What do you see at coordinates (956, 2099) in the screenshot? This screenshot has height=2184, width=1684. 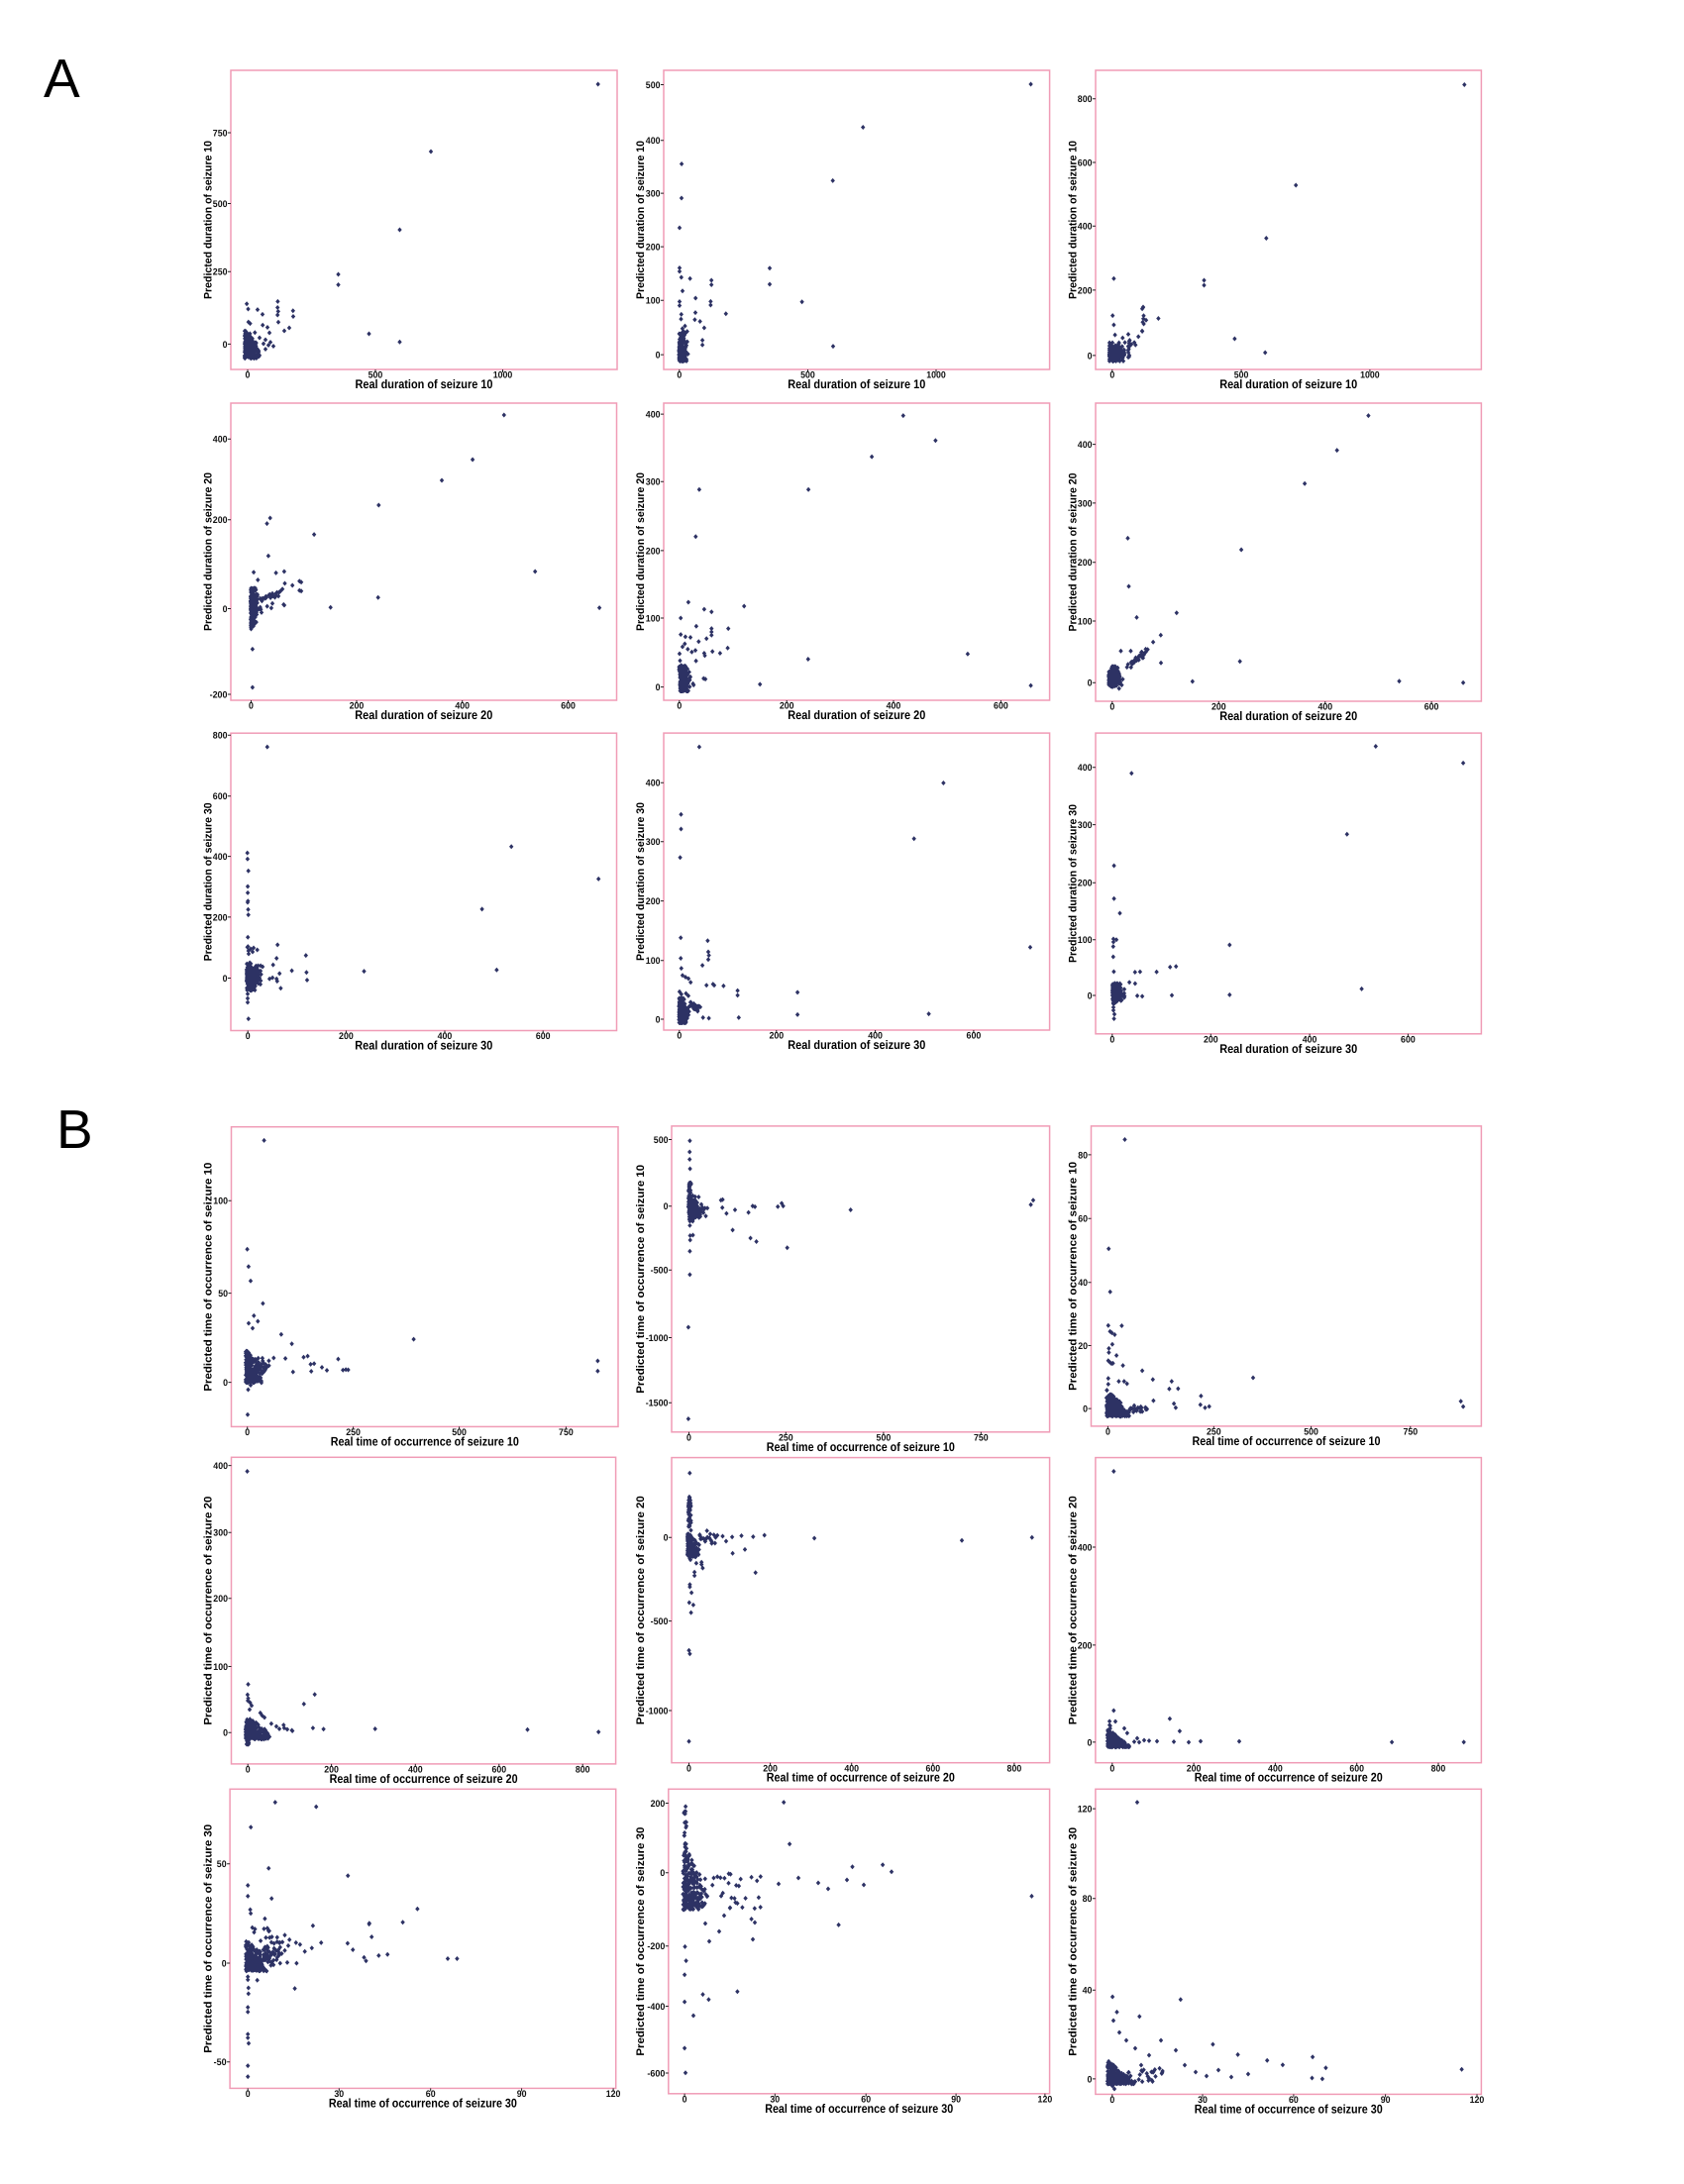 I see `svg-text: 90` at bounding box center [956, 2099].